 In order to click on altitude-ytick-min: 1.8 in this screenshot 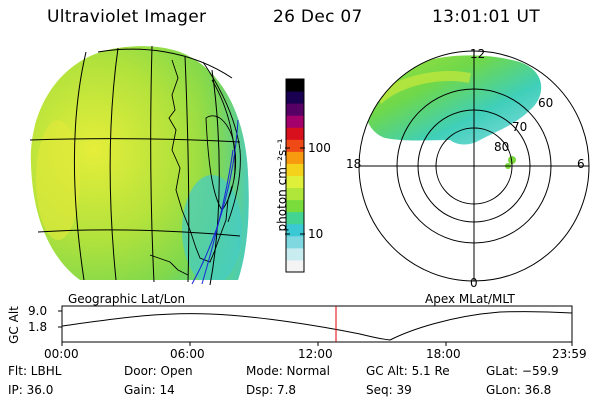, I will do `click(38, 327)`.